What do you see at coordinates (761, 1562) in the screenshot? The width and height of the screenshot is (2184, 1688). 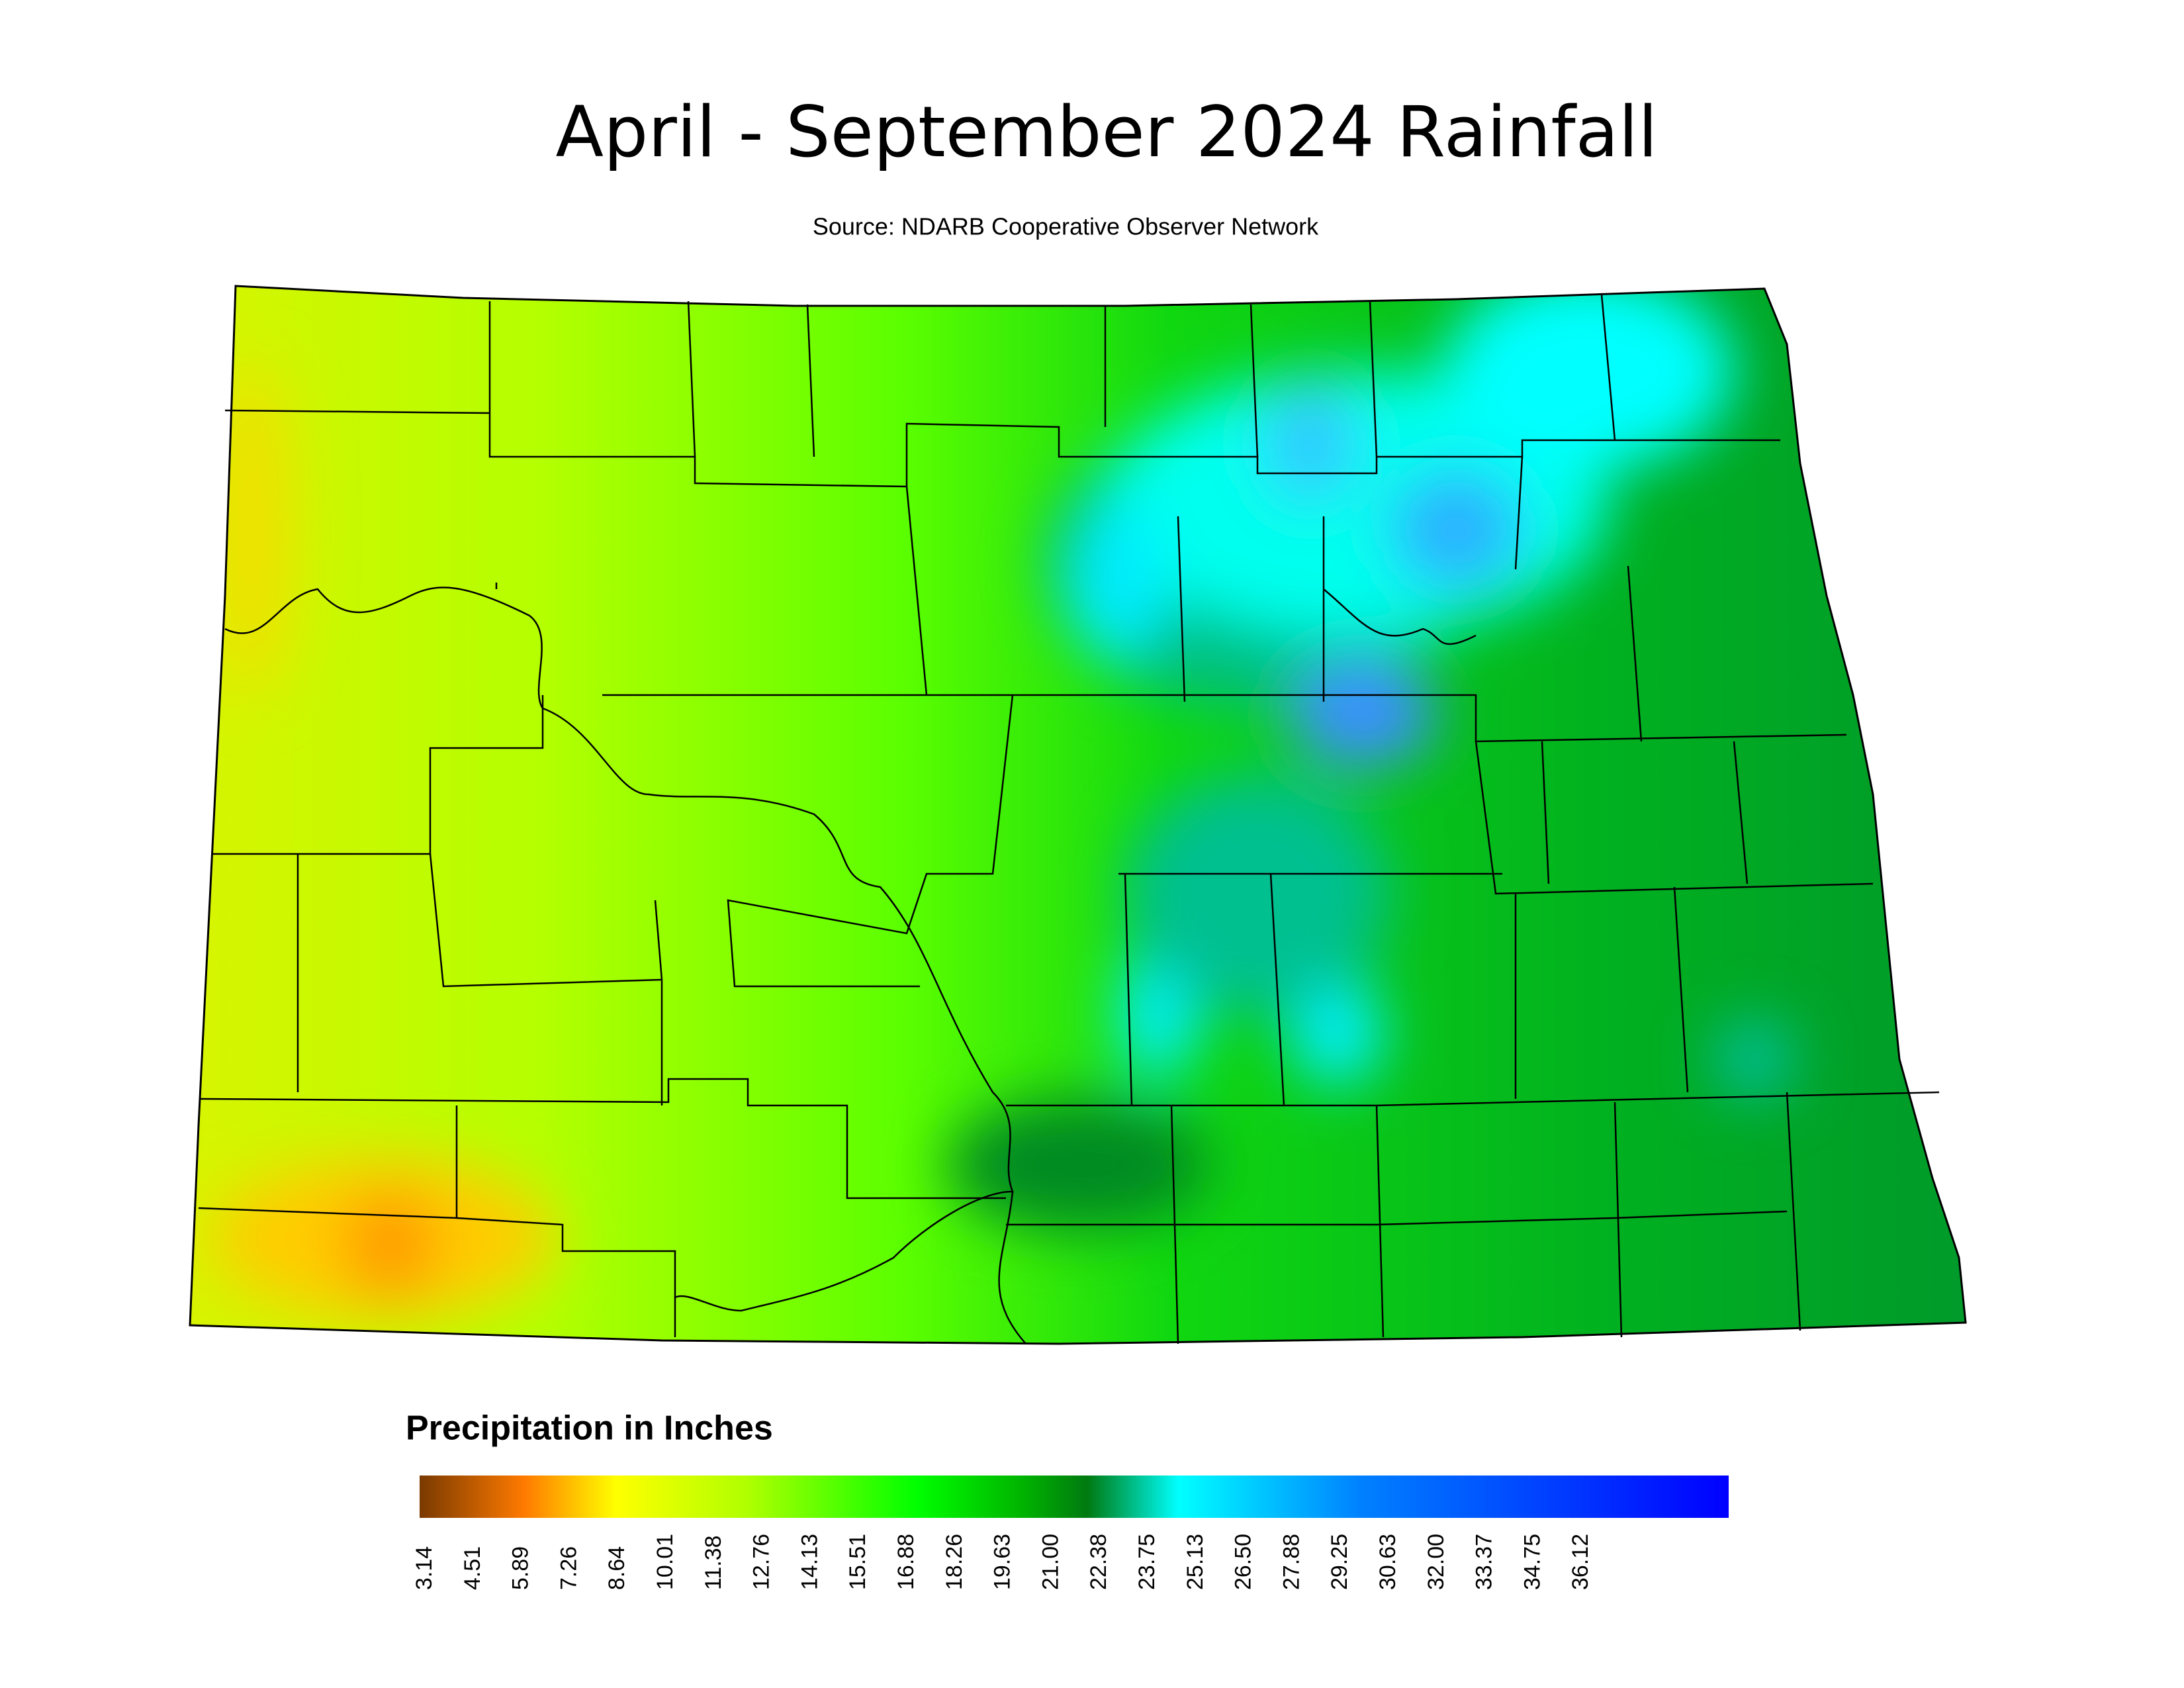 I see `legend-tick-label: 12.76` at bounding box center [761, 1562].